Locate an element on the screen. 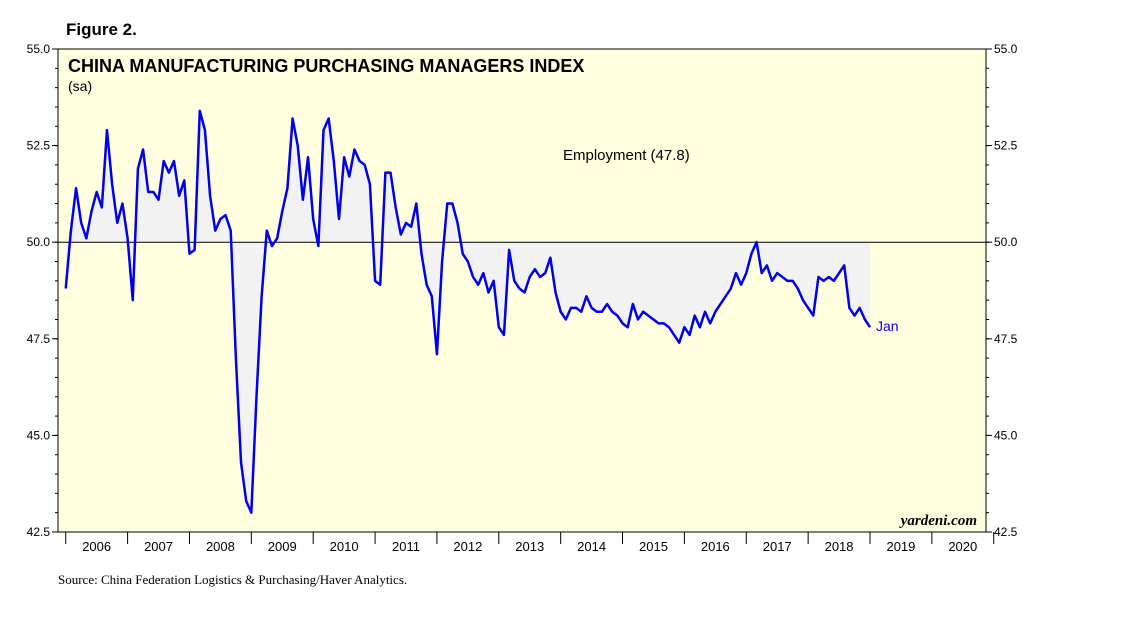 This screenshot has height=621, width=1138. y-tick-label-left: 55.0 is located at coordinates (39, 49).